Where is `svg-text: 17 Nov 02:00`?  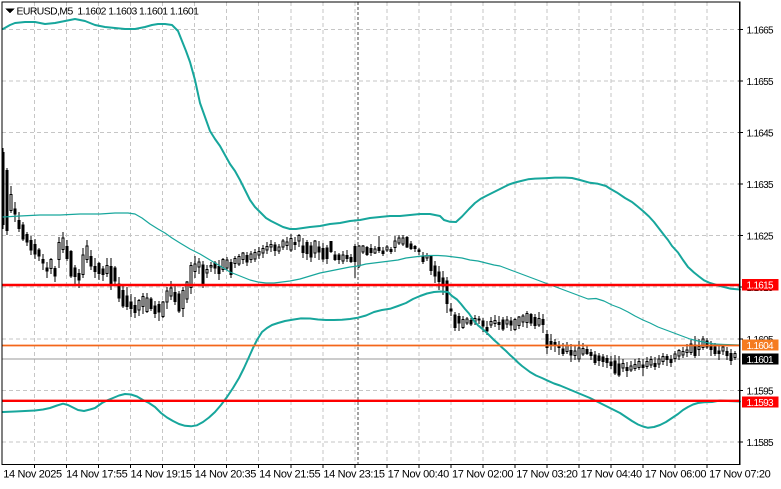
svg-text: 17 Nov 02:00 is located at coordinates (482, 475).